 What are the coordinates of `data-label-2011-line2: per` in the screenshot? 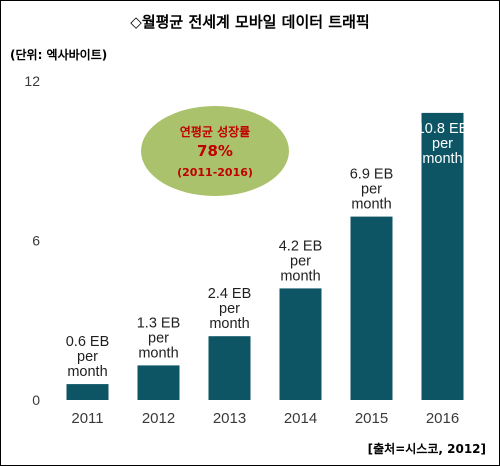 It's located at (87, 357).